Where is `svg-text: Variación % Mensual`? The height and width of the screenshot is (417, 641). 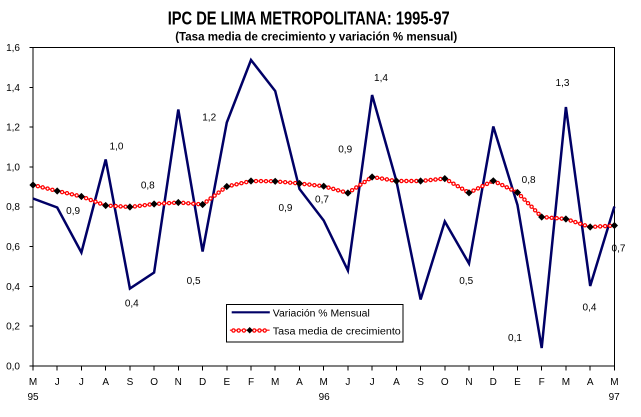
svg-text: Variación % Mensual is located at coordinates (321, 313).